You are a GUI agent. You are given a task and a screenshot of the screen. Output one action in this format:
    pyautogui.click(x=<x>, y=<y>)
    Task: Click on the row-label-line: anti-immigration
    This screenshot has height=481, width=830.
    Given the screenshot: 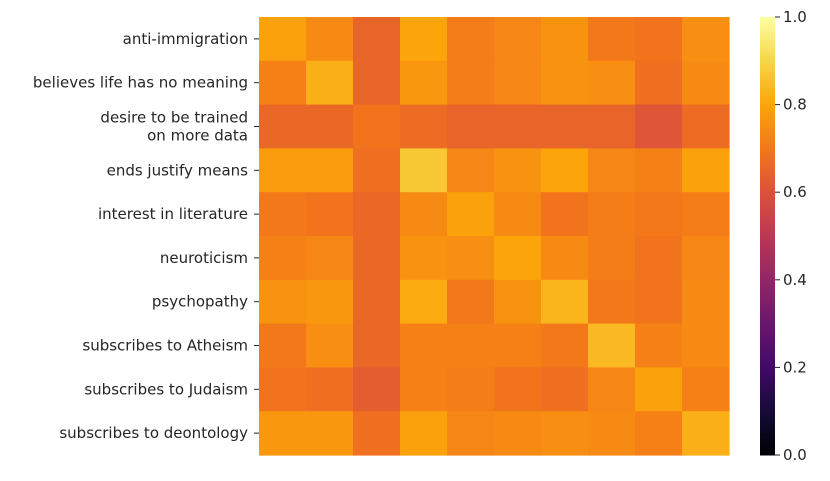 What is the action you would take?
    pyautogui.click(x=185, y=39)
    